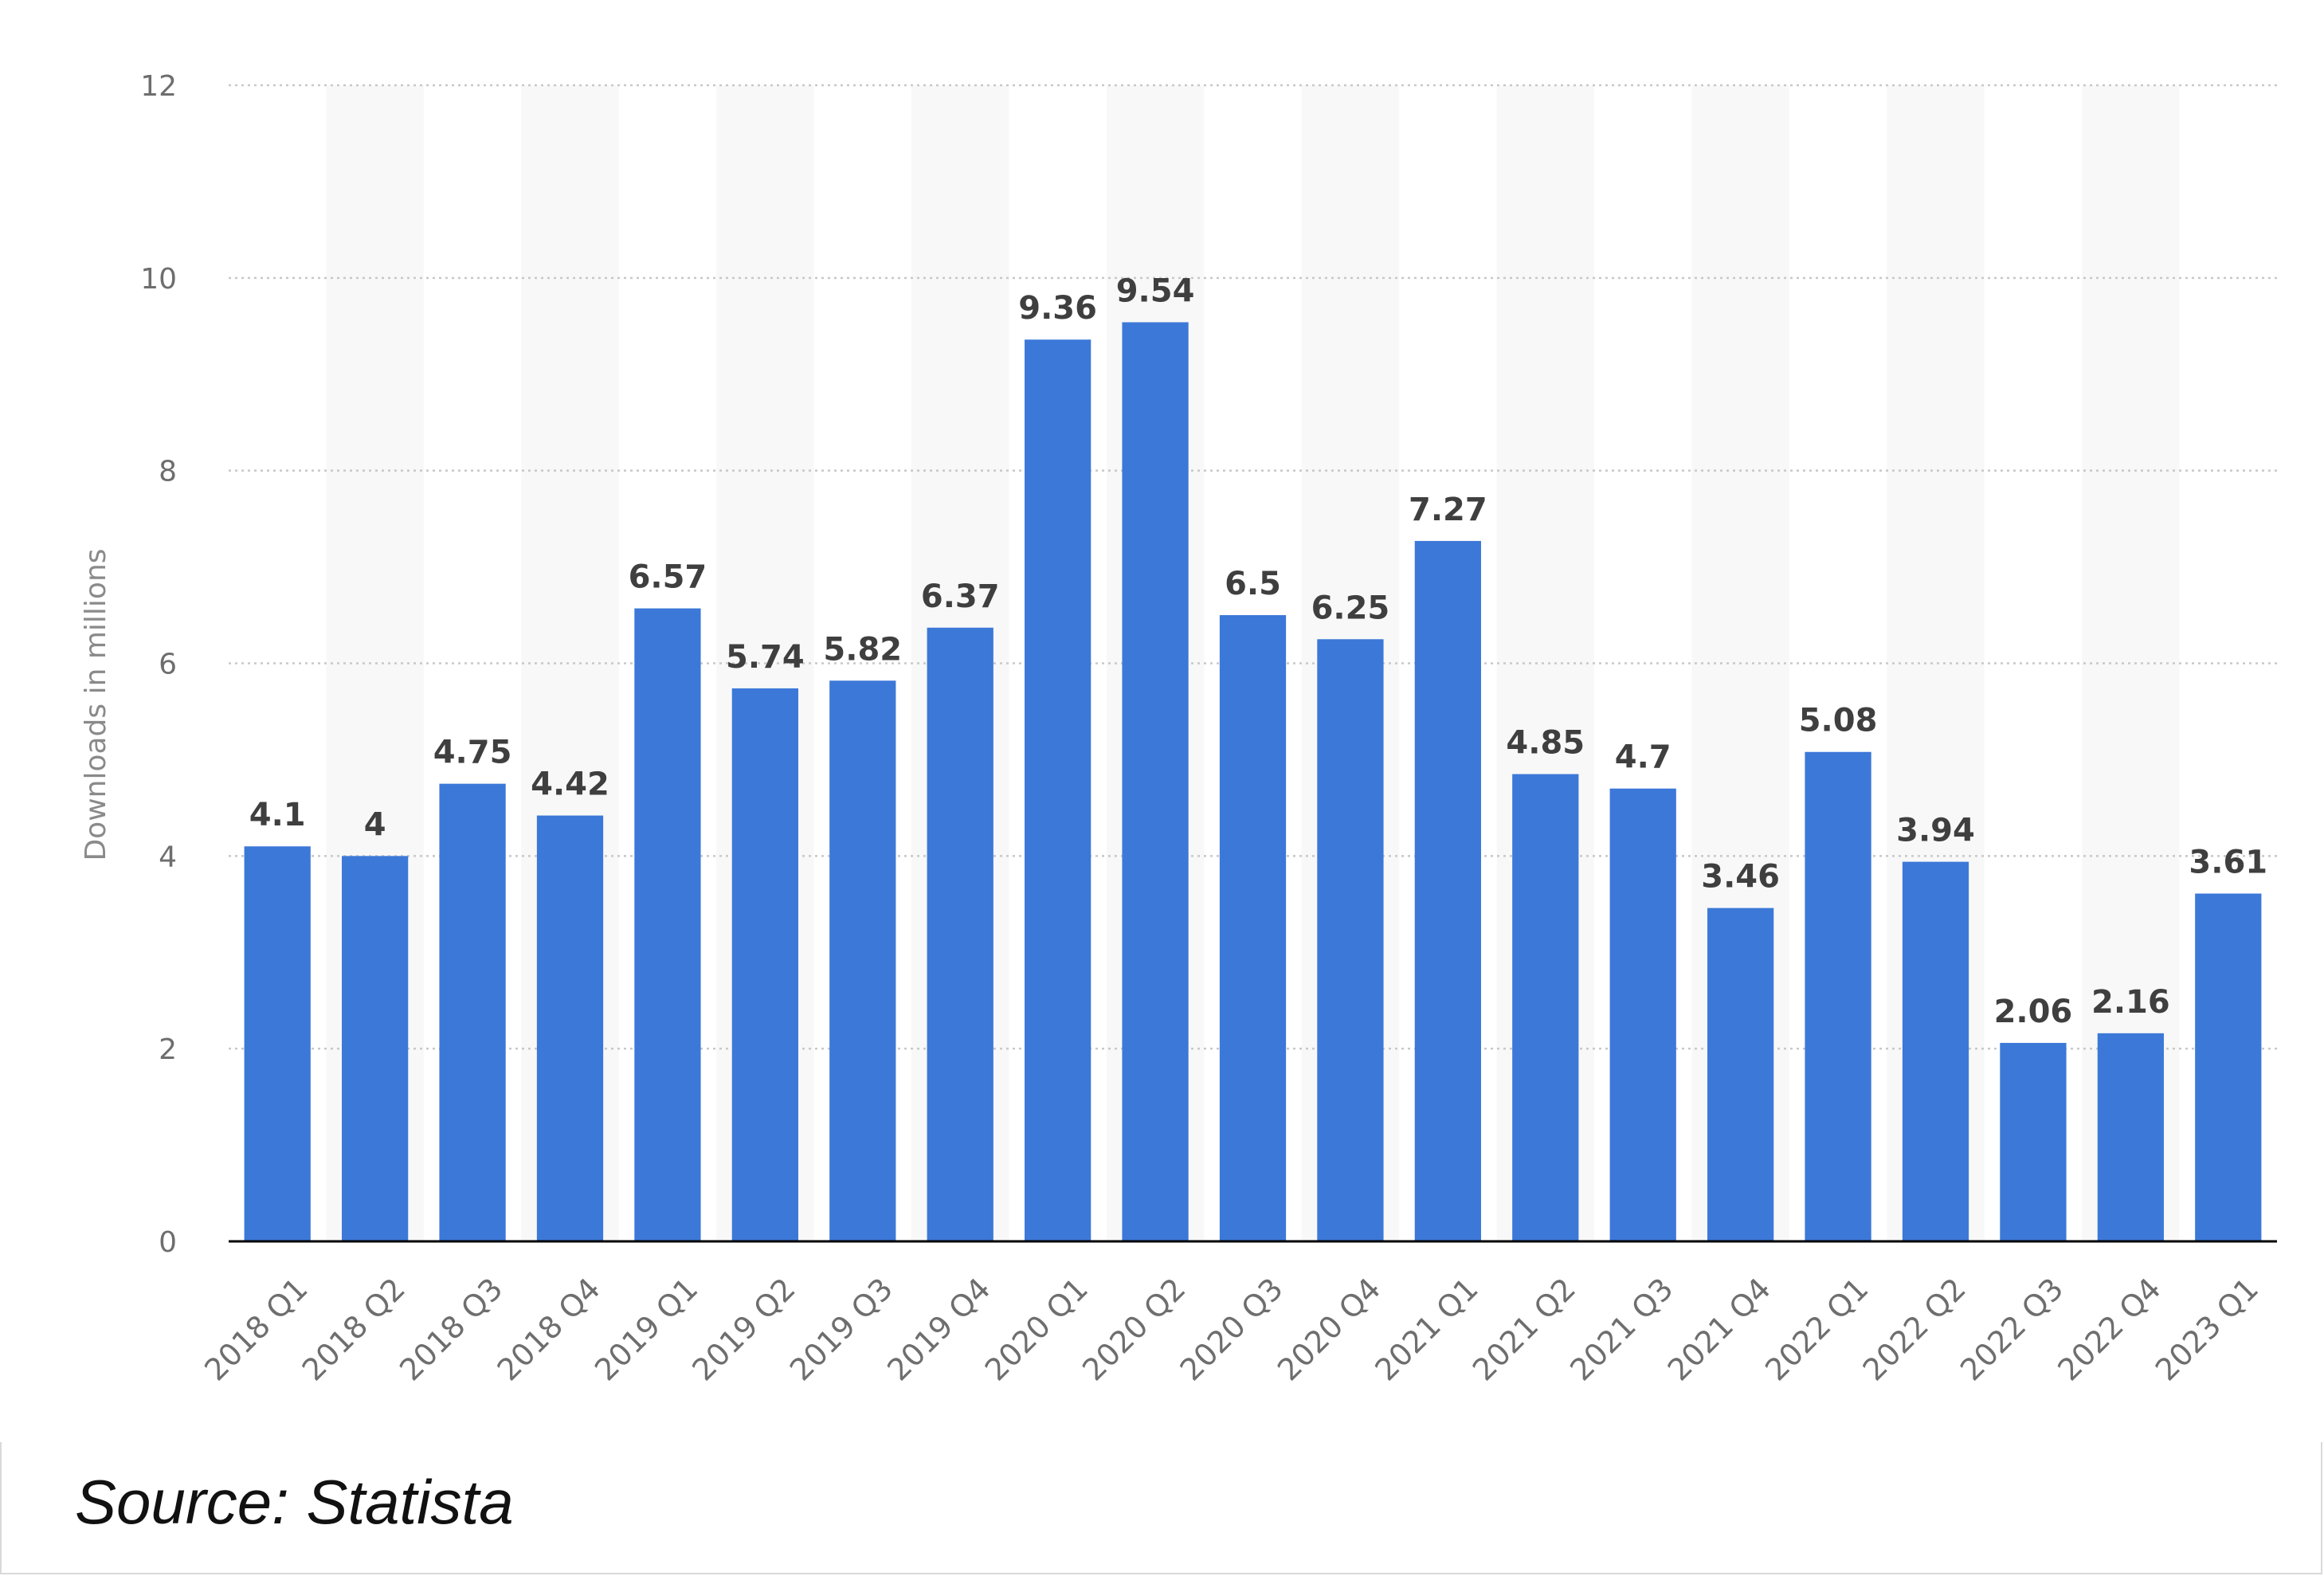  Describe the element at coordinates (549, 1329) in the screenshot. I see `x-tick-label: 2018 Q4` at that location.